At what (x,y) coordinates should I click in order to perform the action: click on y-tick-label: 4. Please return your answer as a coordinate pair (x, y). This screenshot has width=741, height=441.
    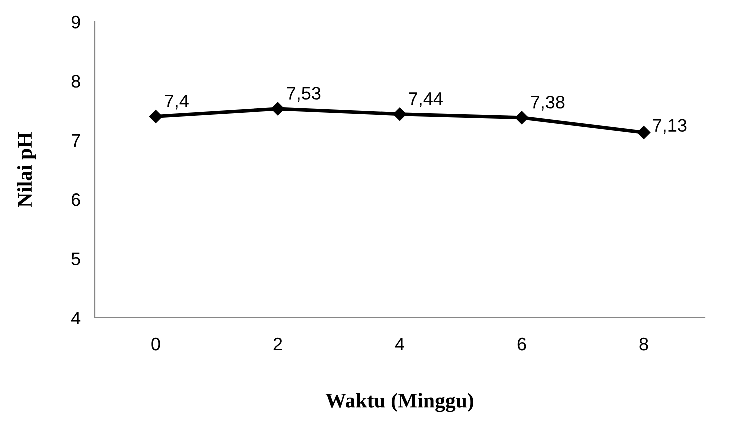
    Looking at the image, I should click on (76, 318).